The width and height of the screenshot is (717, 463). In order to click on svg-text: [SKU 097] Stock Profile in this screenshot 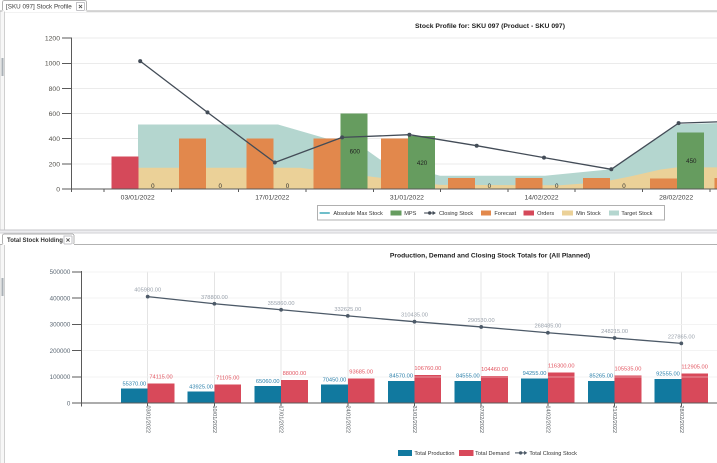, I will do `click(39, 6)`.